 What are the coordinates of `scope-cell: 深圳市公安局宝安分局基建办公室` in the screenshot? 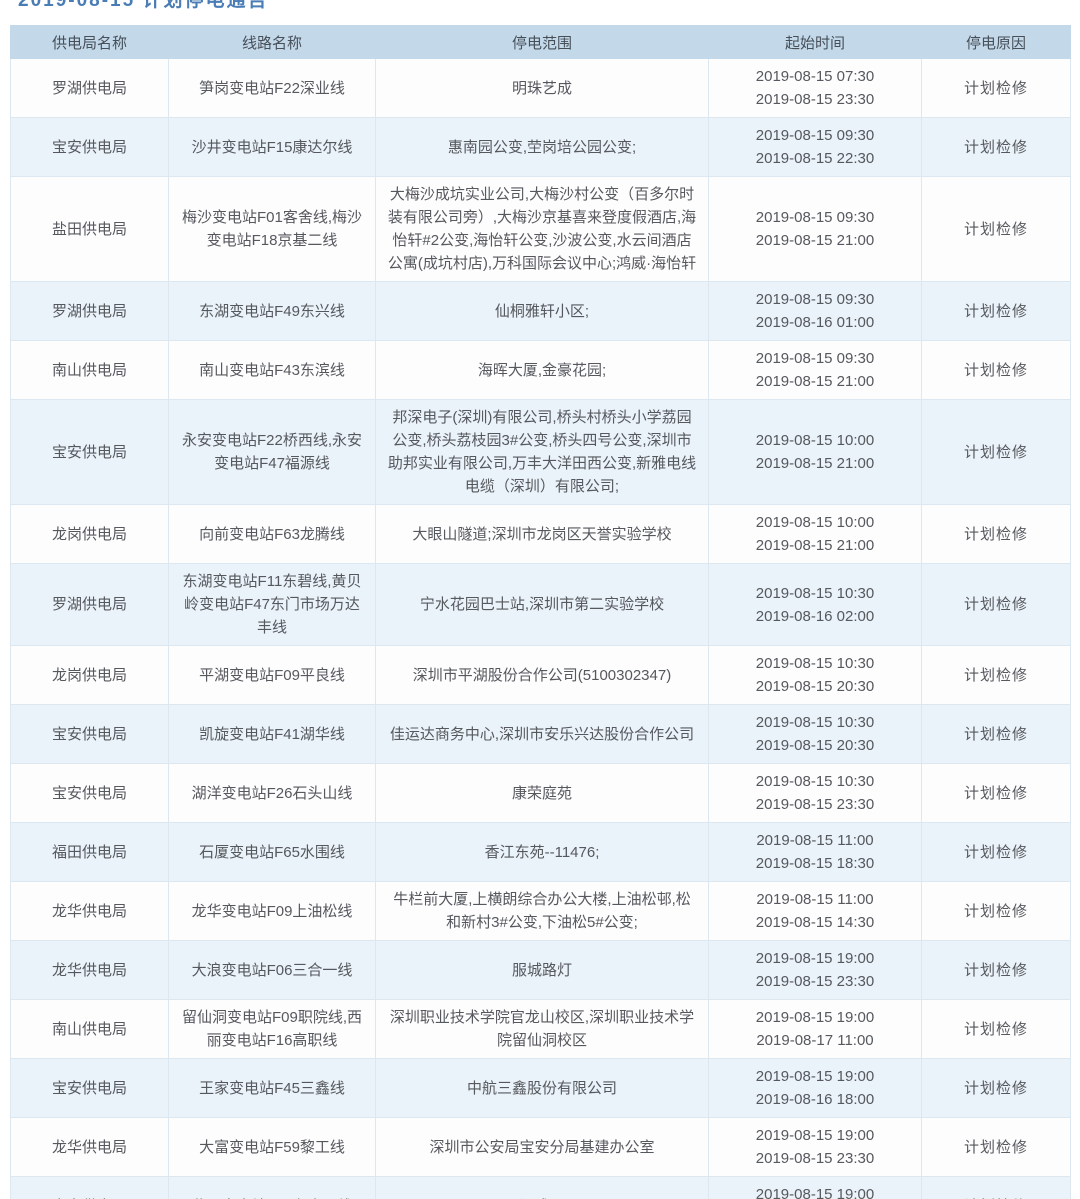 It's located at (542, 1147).